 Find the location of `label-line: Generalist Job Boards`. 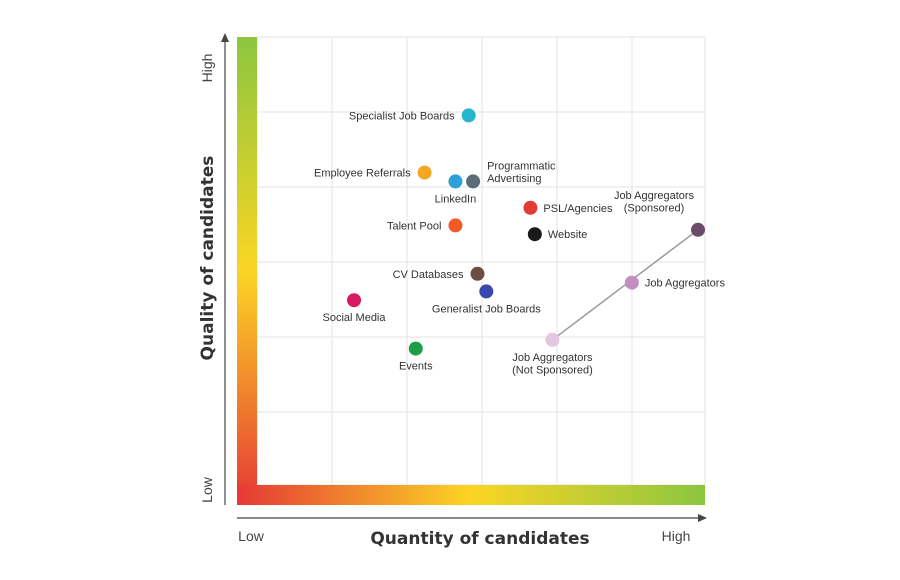

label-line: Generalist Job Boards is located at coordinates (486, 309).